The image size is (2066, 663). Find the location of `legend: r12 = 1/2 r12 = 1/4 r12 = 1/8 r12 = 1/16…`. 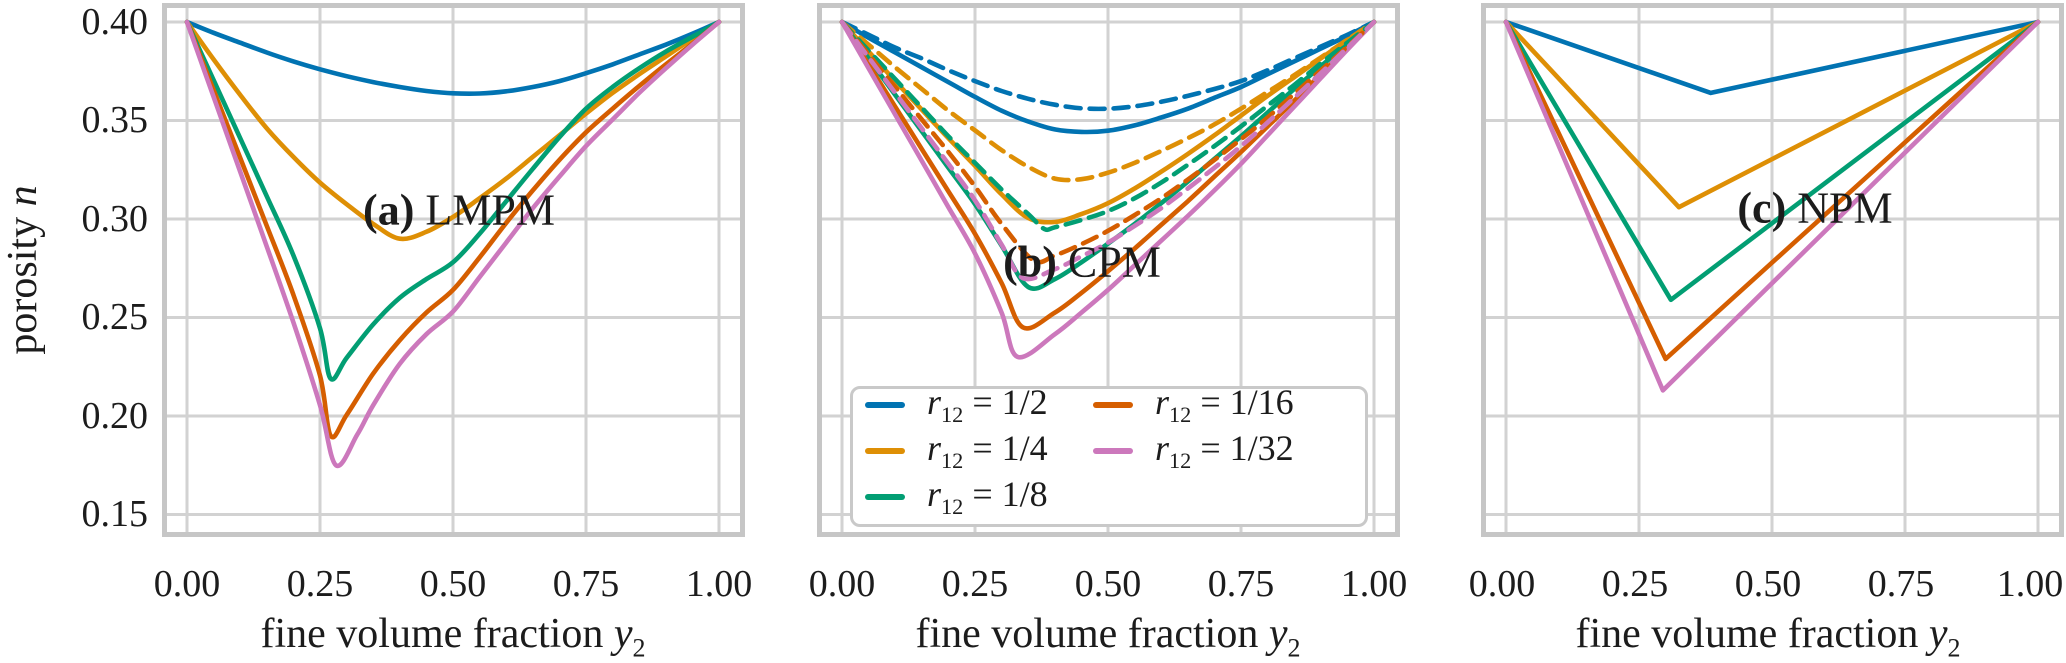

legend: r12 = 1/2 r12 = 1/4 r12 = 1/8 r12 = 1/16… is located at coordinates (1109, 454).